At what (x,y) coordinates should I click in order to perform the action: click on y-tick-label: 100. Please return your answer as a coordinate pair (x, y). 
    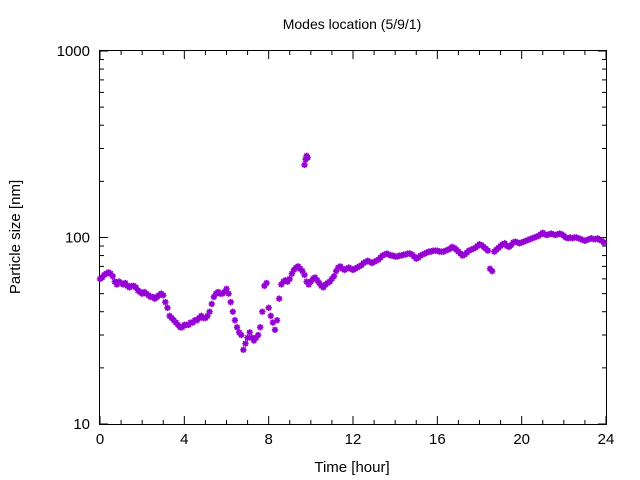
    Looking at the image, I should click on (77, 238).